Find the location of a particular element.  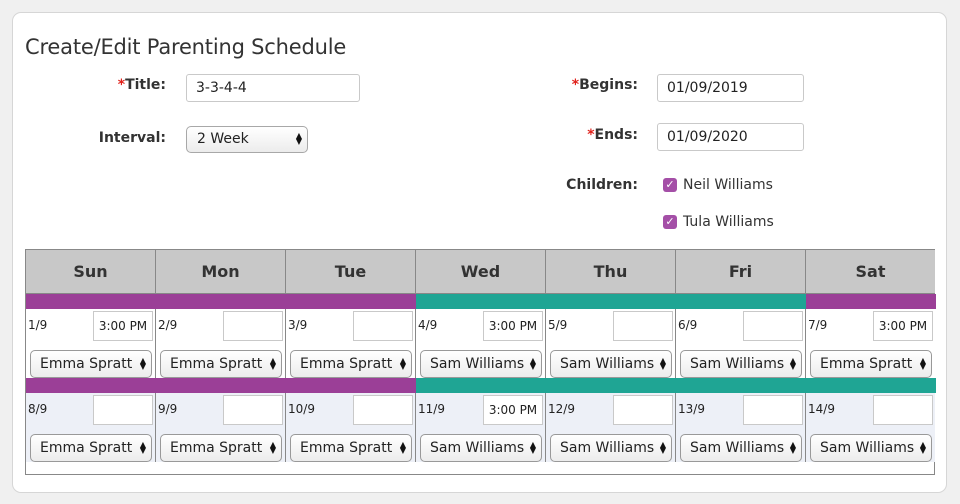

day-cell: 3/9 Emma Spratt ▲ ▼ is located at coordinates (351, 343).